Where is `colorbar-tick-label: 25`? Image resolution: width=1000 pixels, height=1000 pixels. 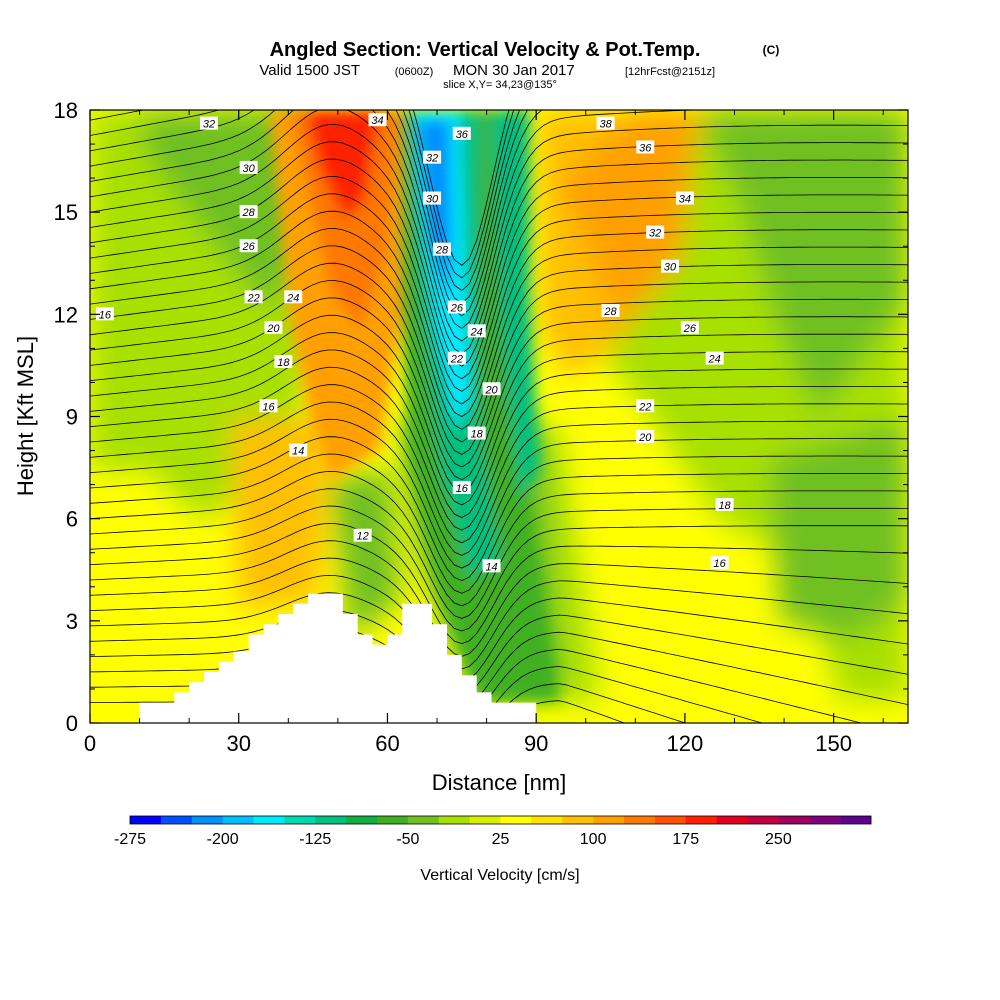 colorbar-tick-label: 25 is located at coordinates (501, 839).